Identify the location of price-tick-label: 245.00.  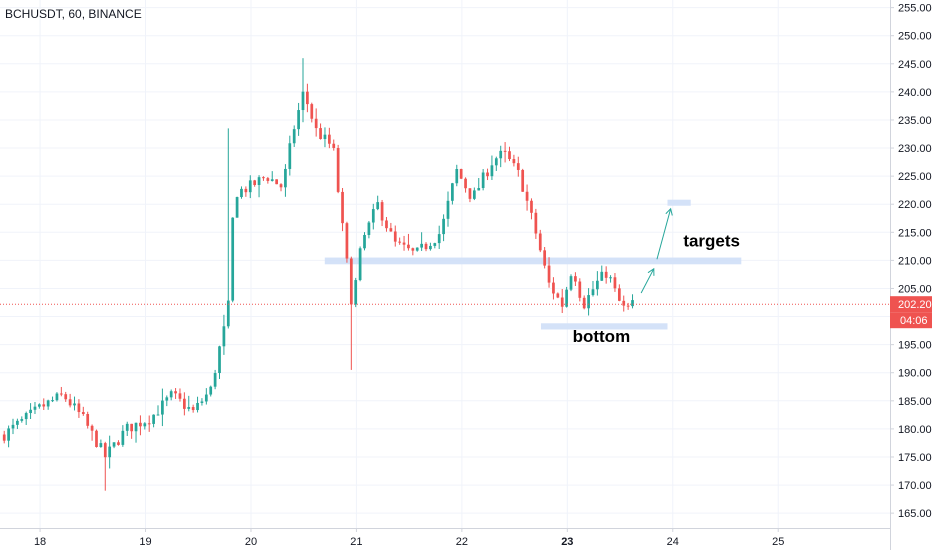
(915, 65).